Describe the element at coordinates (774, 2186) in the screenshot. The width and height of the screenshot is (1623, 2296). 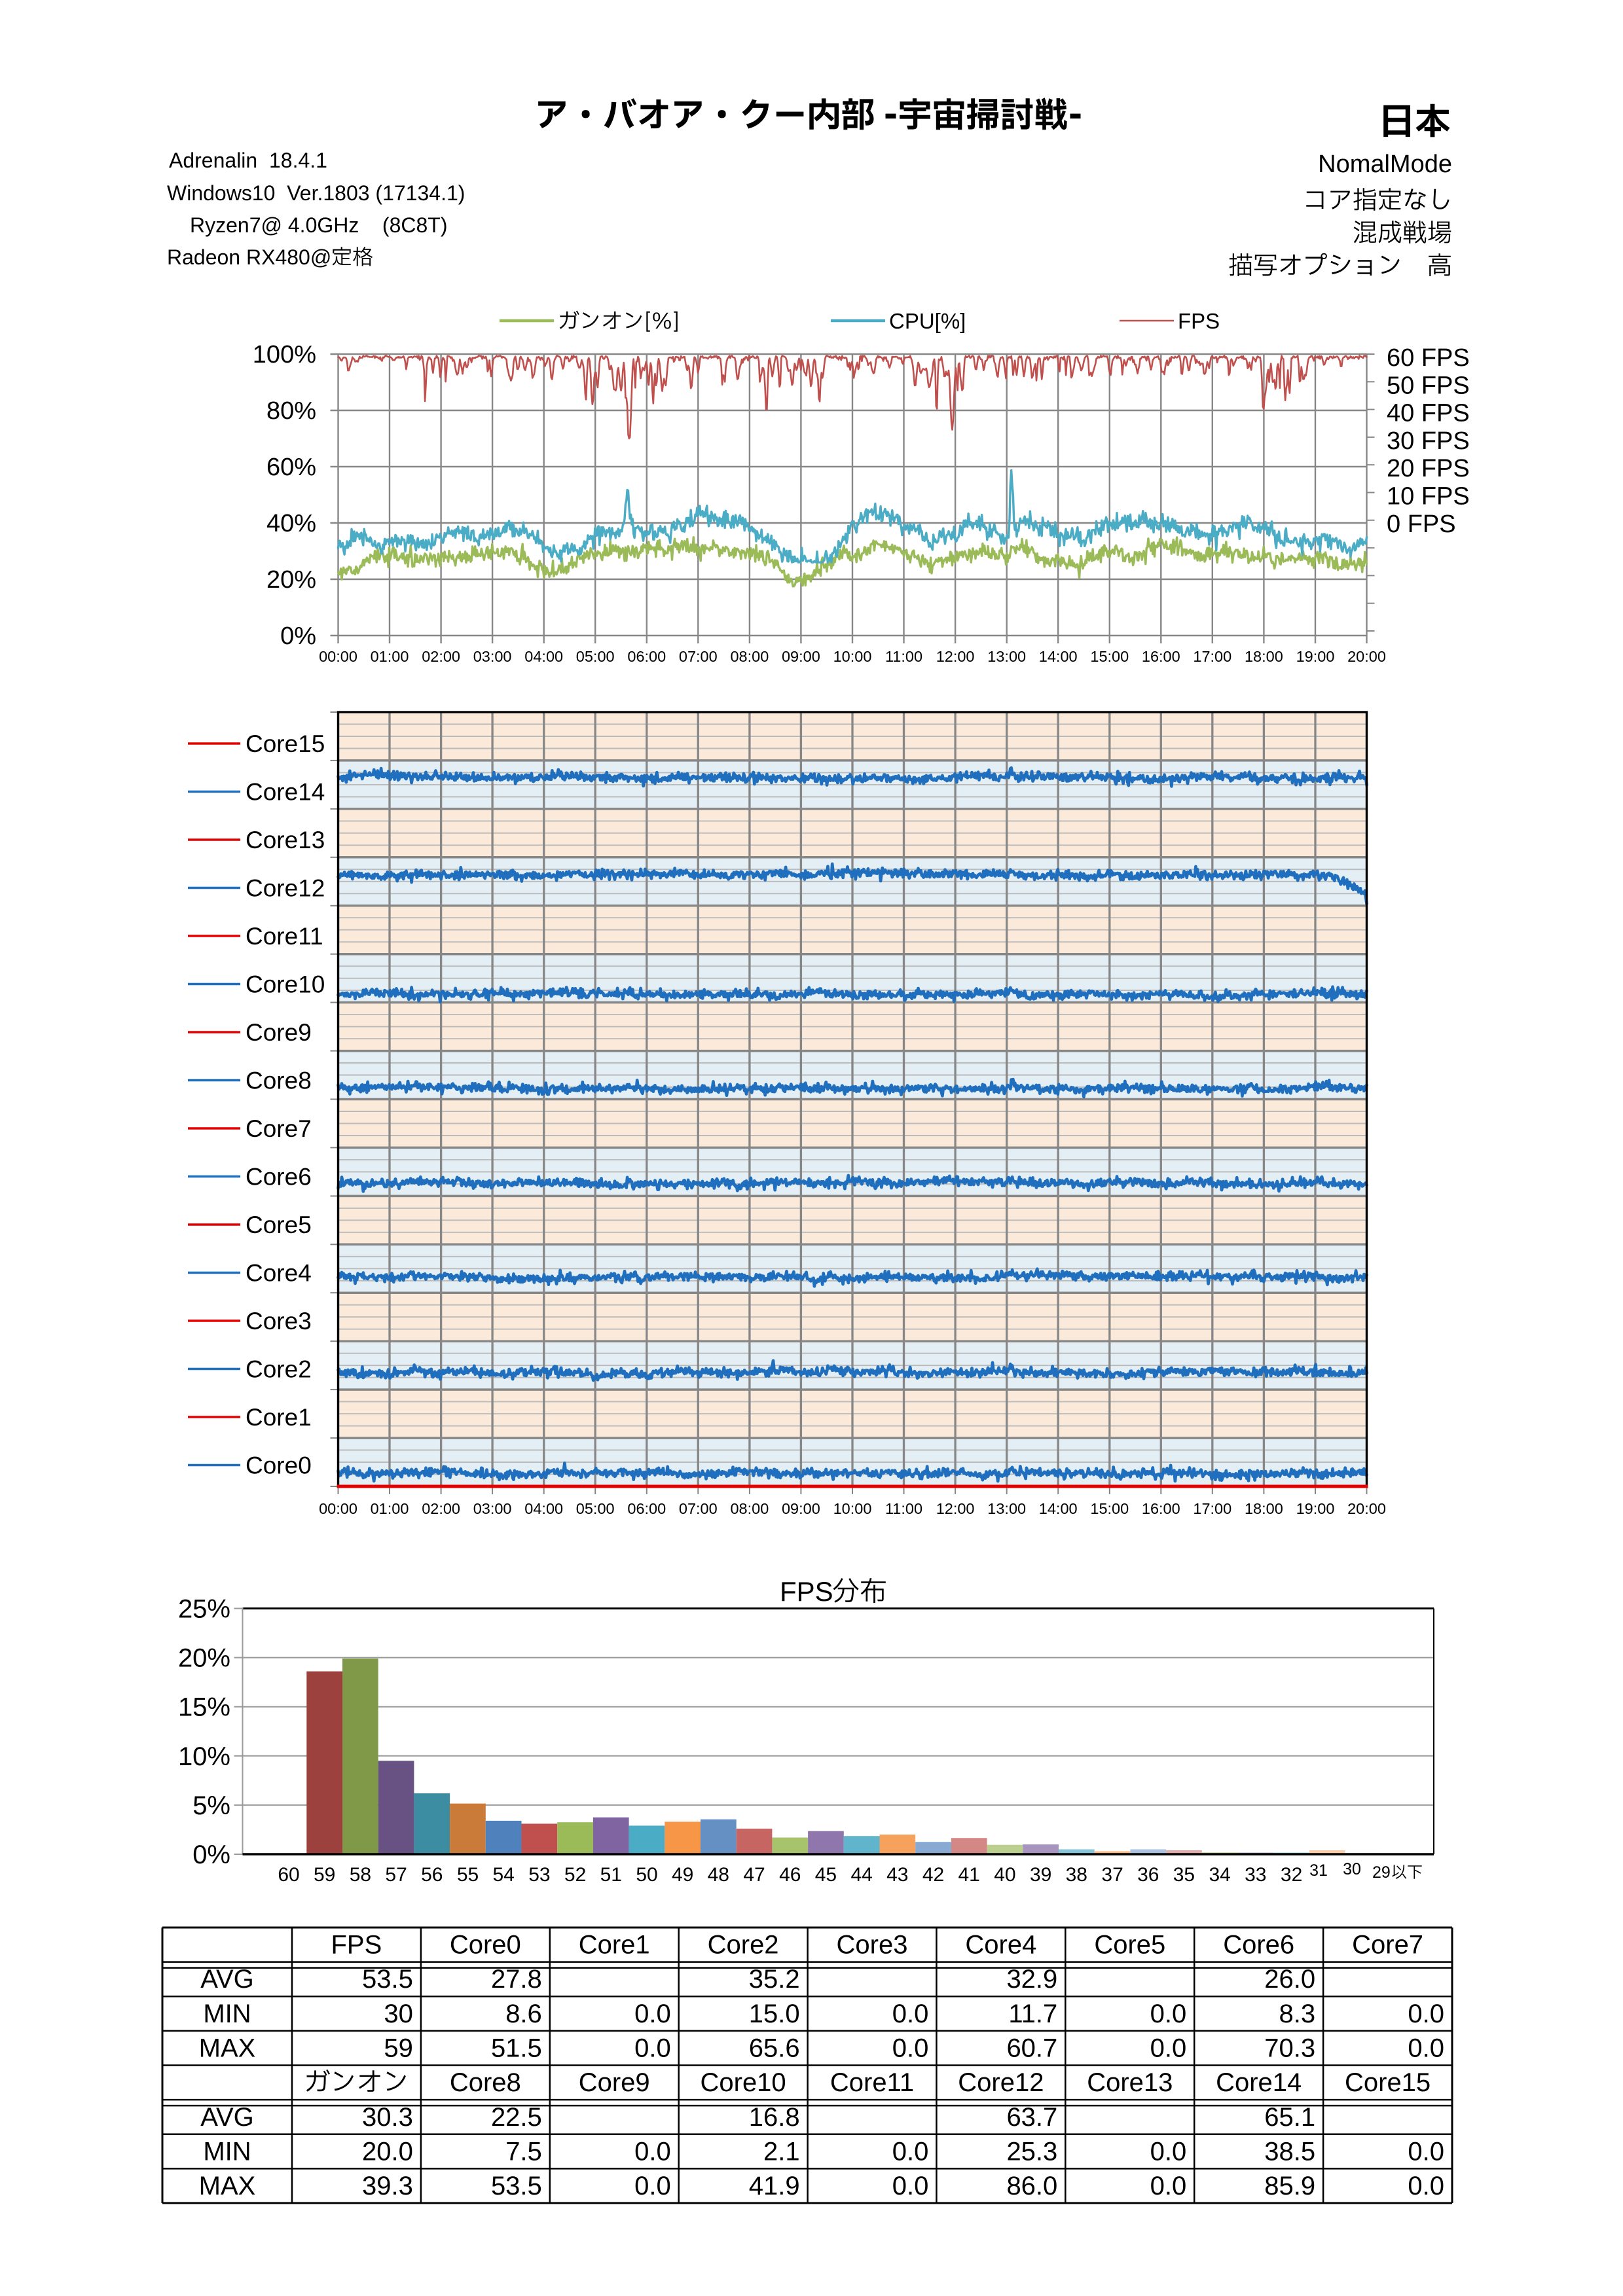
I see `svg-text: 41.9` at that location.